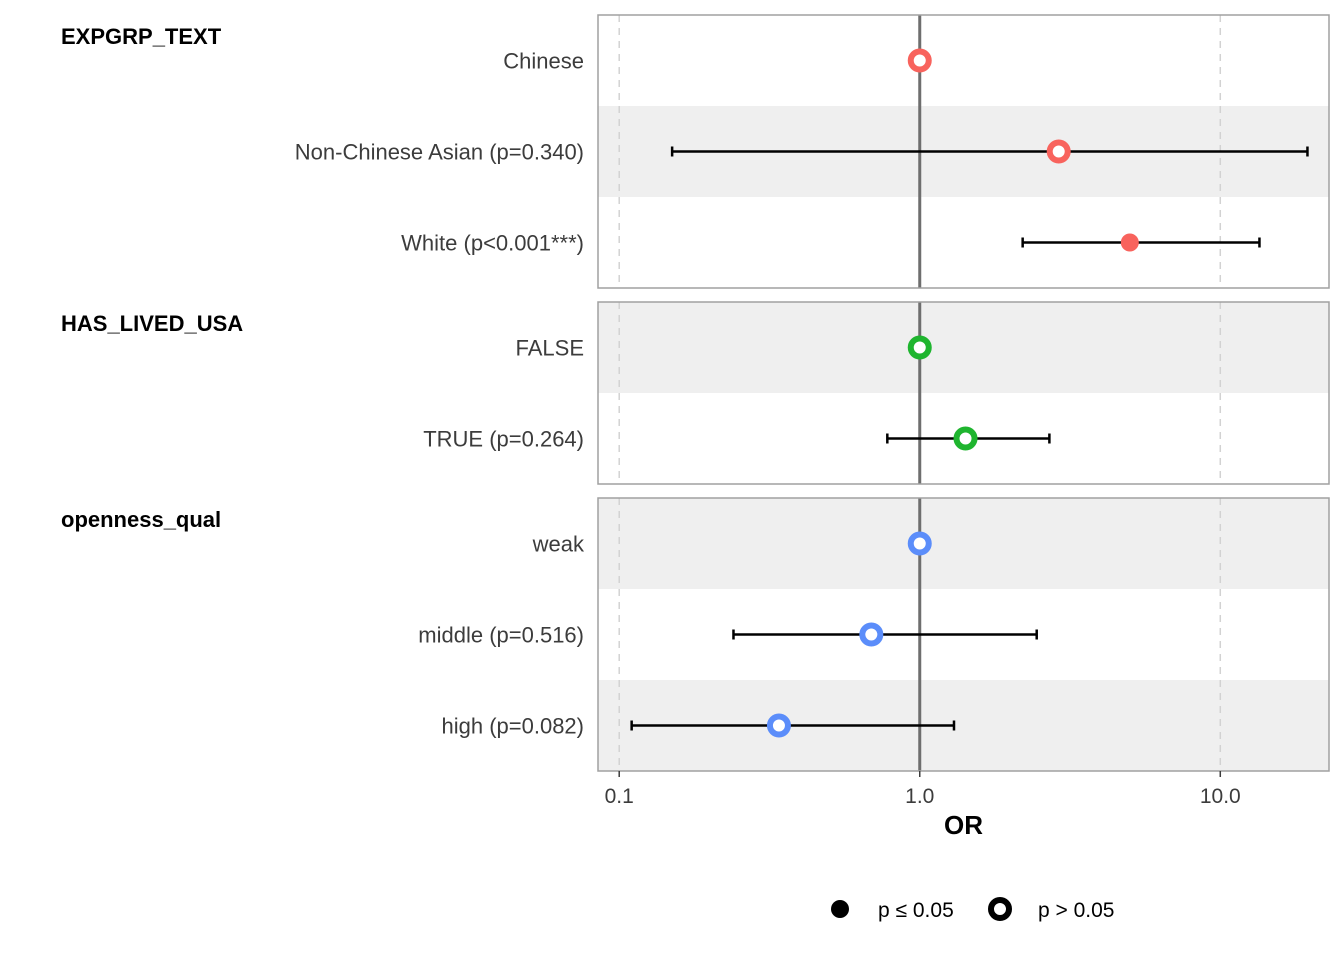  Describe the element at coordinates (840, 909) in the screenshot. I see `legend-key-filled` at that location.